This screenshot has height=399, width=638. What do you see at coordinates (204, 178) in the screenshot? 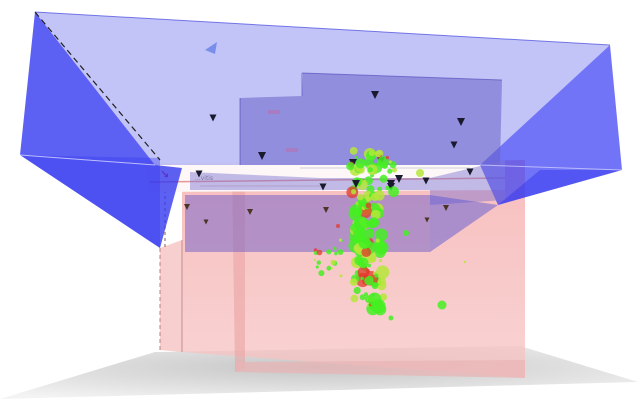
I see `map-label: ...vitis` at bounding box center [204, 178].